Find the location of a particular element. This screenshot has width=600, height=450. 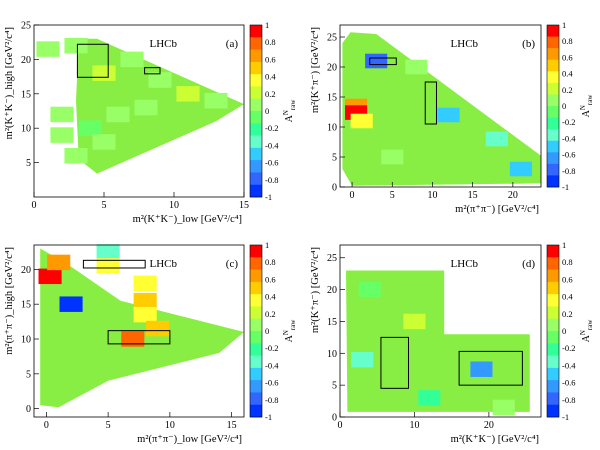

y-tick-label: 10 is located at coordinates (332, 128).